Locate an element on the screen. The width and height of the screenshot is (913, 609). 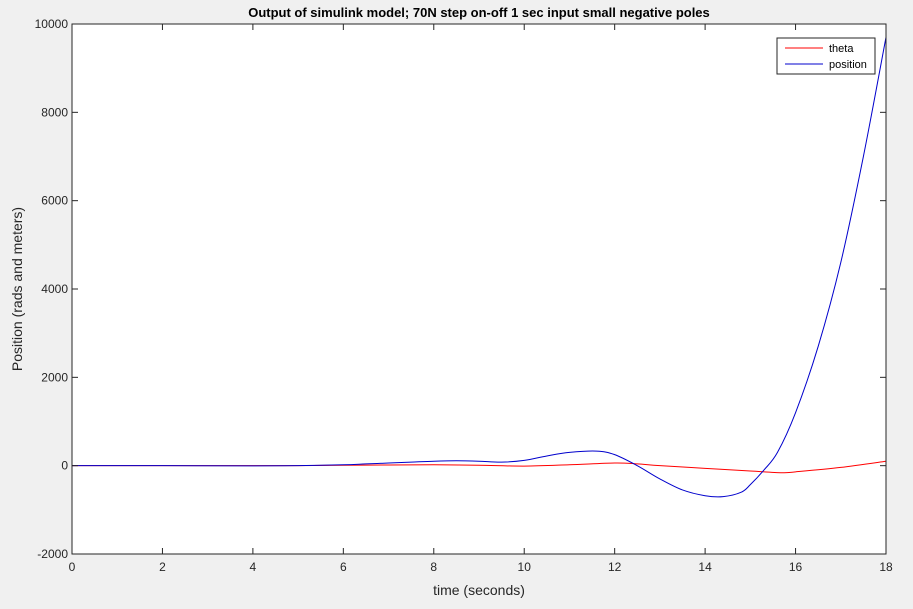
legend: theta position is located at coordinates (826, 56).